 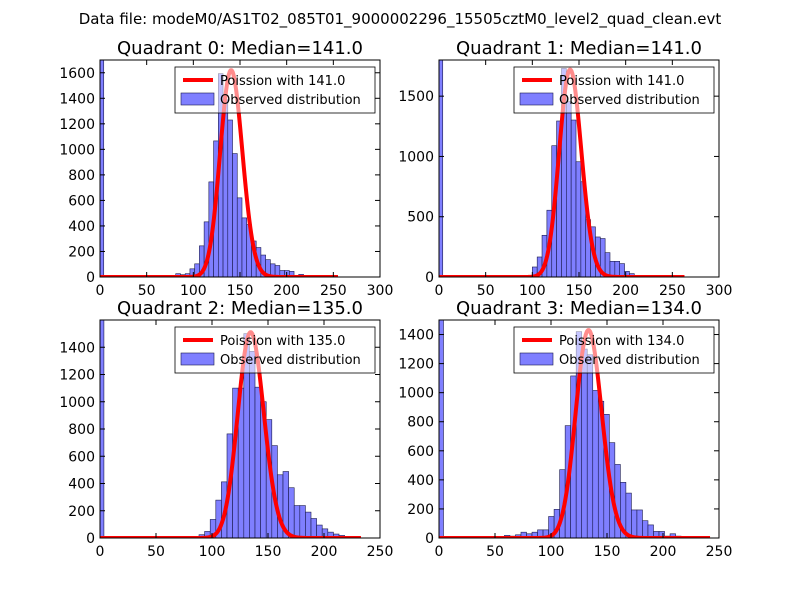 What do you see at coordinates (240, 48) in the screenshot?
I see `subplot-title: Quadrant 0: Median=141.0` at bounding box center [240, 48].